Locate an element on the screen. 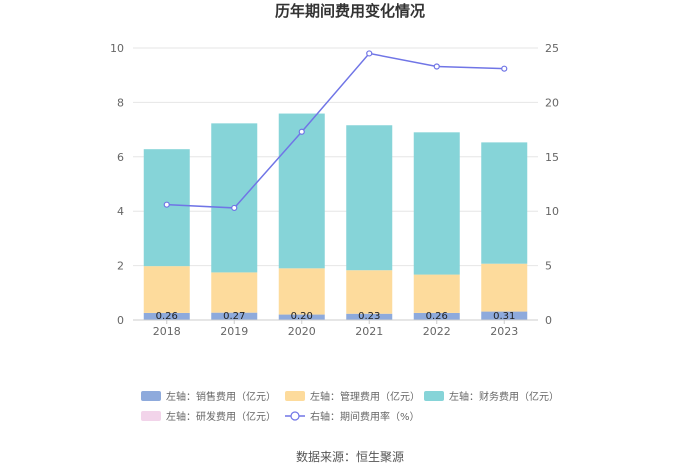 The width and height of the screenshot is (700, 473). data-label: 0.31 is located at coordinates (504, 316).